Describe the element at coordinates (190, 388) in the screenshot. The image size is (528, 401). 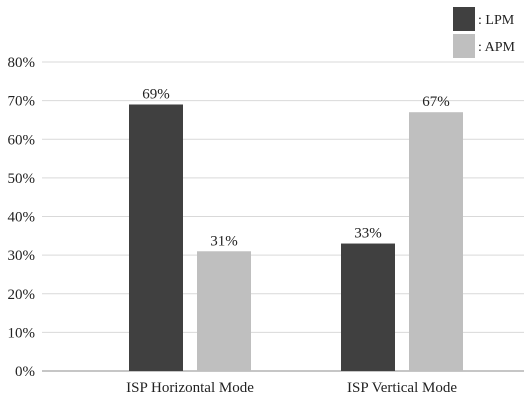
I see `category-label: ISP Horizontal Mode` at that location.